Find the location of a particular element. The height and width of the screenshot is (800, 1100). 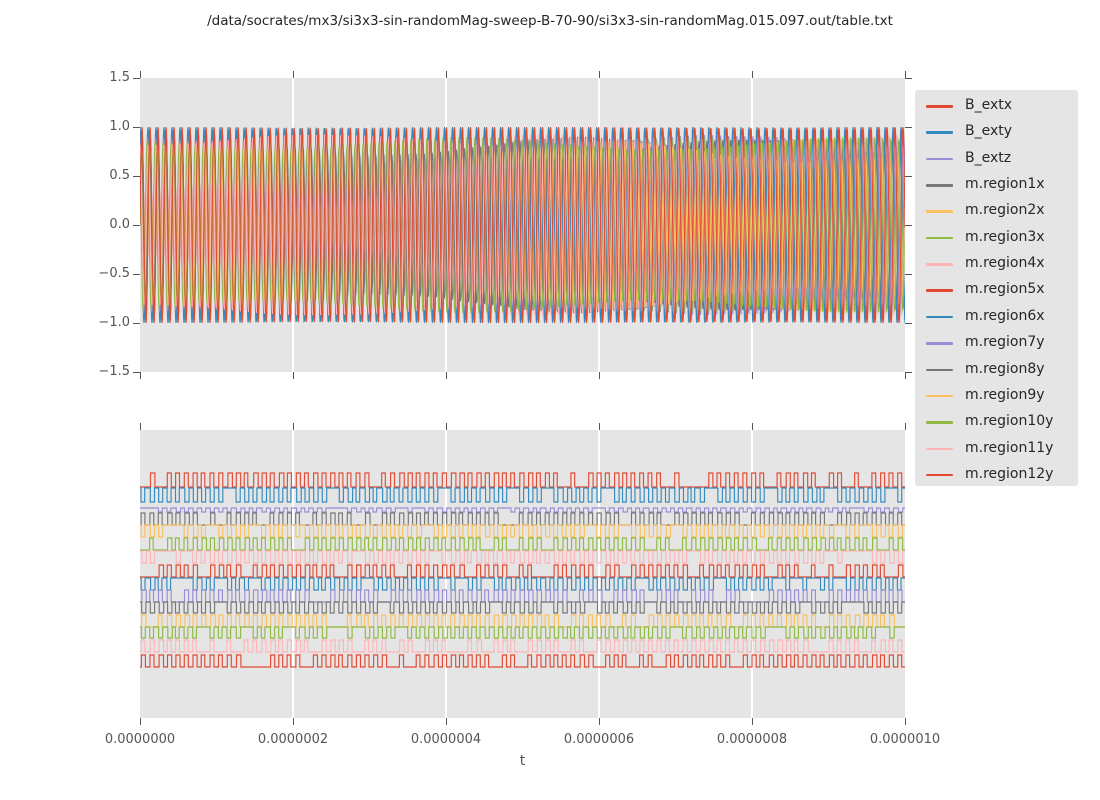

legend-row-m.region4x: m.region4x is located at coordinates (996, 264).